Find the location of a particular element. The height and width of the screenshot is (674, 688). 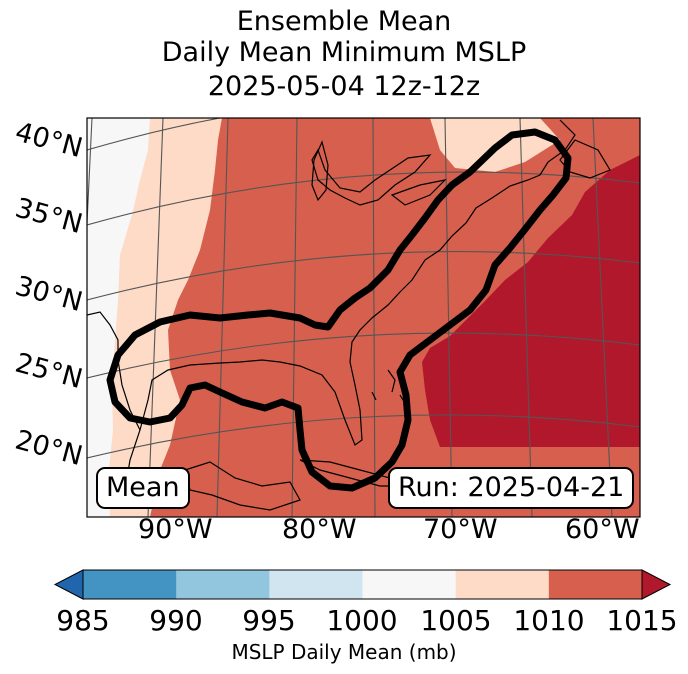

lon-label-80w: 80°W is located at coordinates (319, 529).